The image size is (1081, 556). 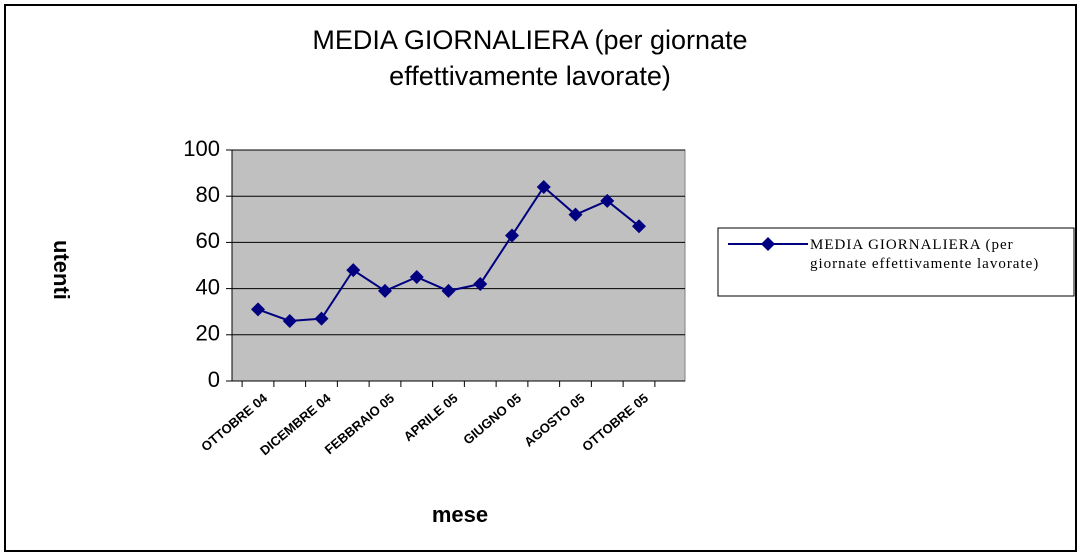 What do you see at coordinates (768, 244) in the screenshot?
I see `legend-marker` at bounding box center [768, 244].